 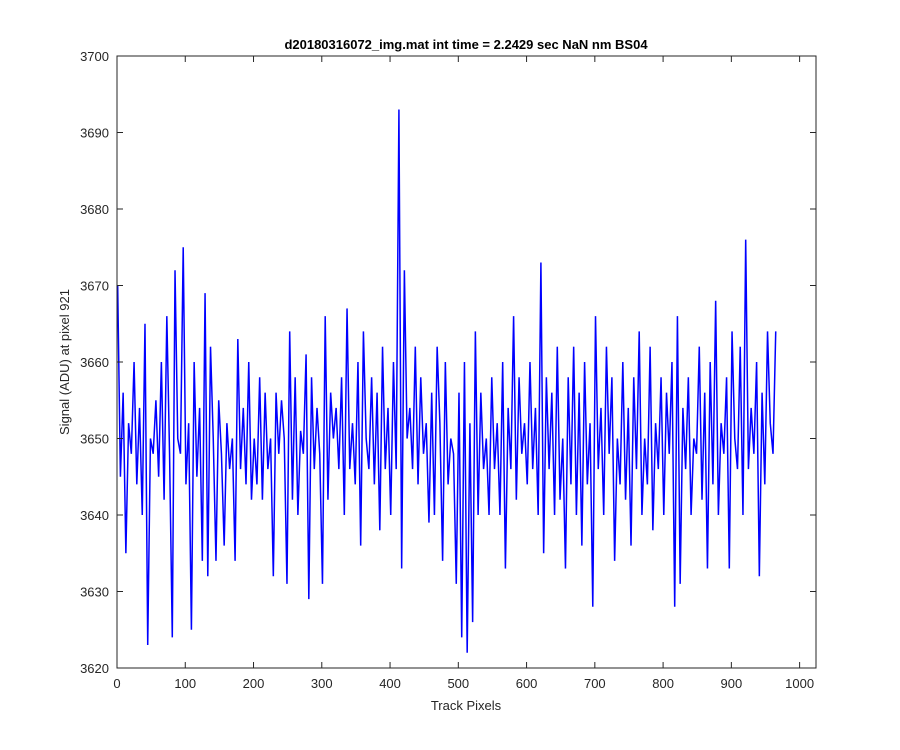 What do you see at coordinates (94, 362) in the screenshot?
I see `y-tick-label: 3660` at bounding box center [94, 362].